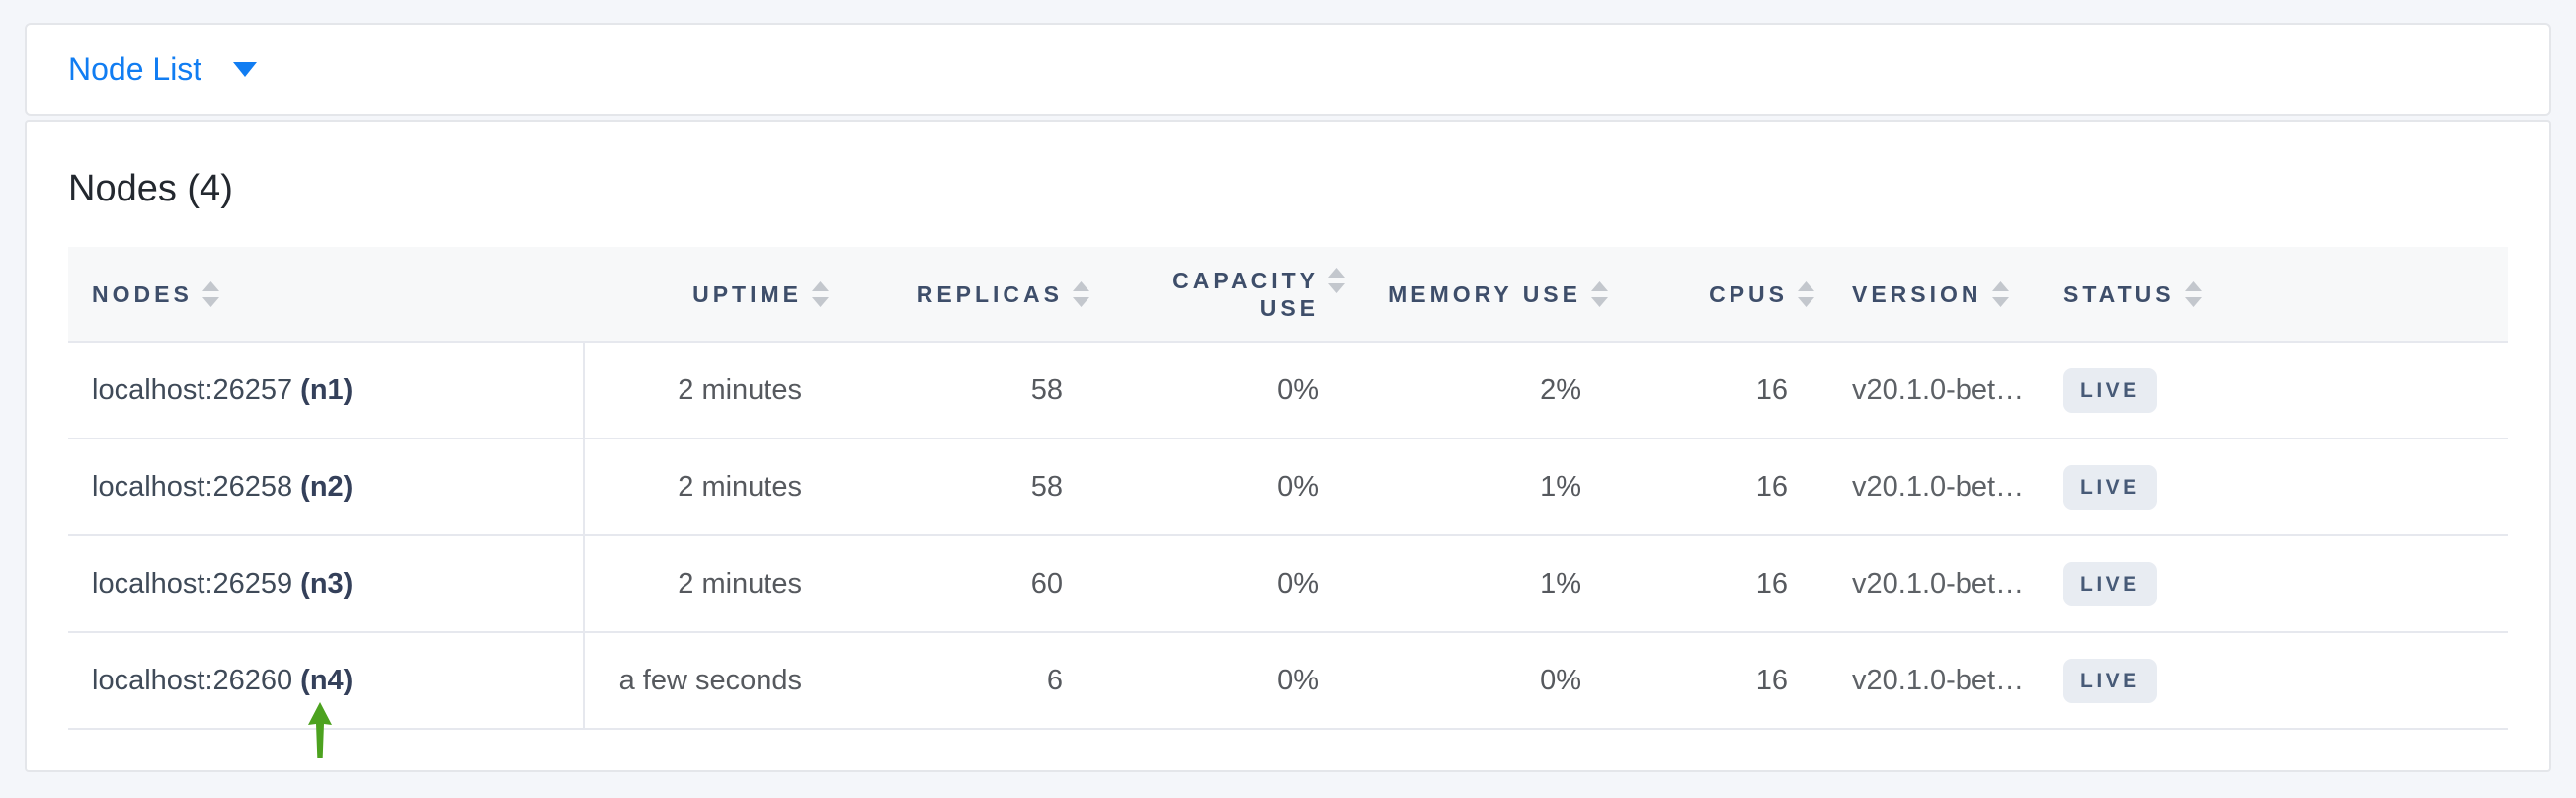 Image resolution: width=2576 pixels, height=798 pixels. I want to click on node-address-cell: localhost:26257 (n1), so click(326, 390).